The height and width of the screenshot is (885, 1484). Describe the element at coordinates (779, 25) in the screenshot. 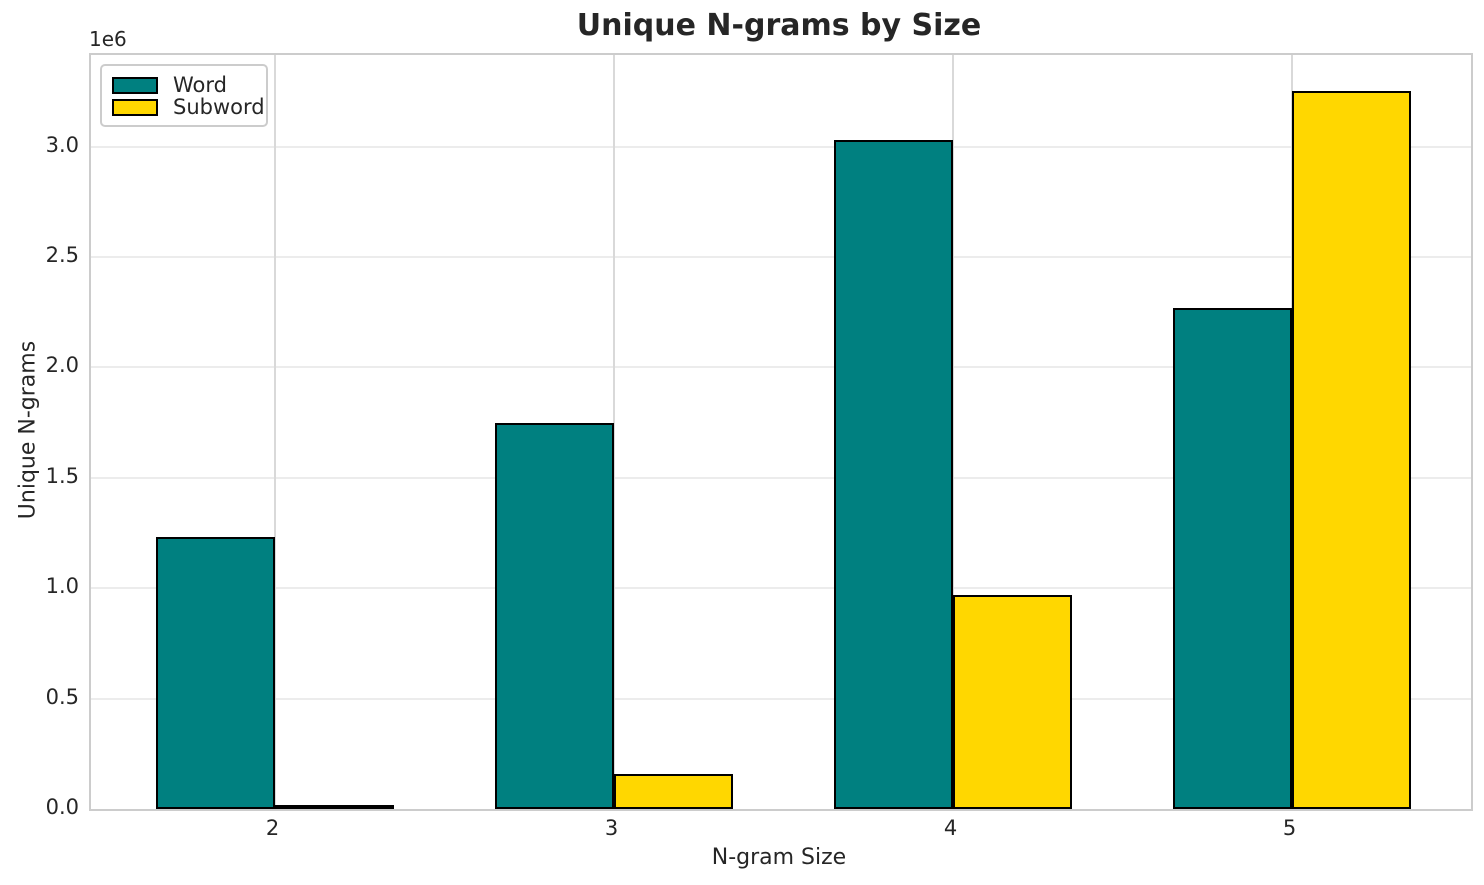

I see `chart-title: Unique N-grams by Size` at that location.